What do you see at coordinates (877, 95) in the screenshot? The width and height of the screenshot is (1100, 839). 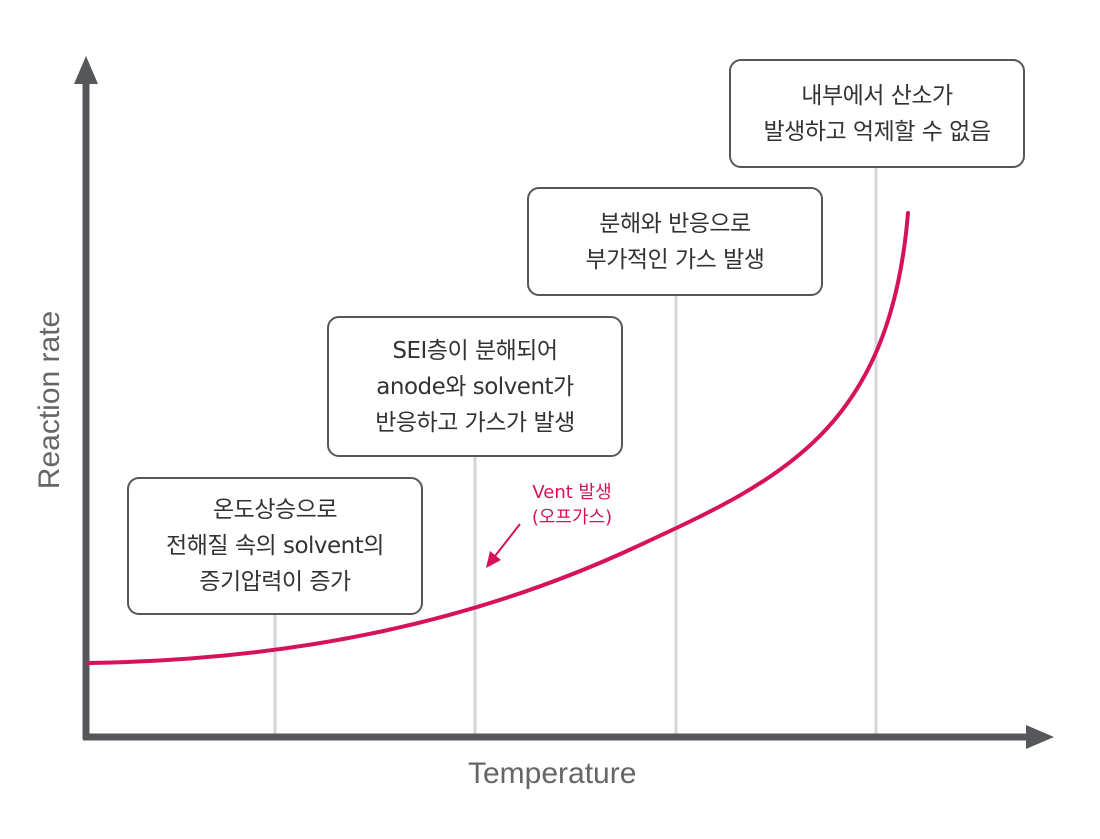 I see `stage-4-line-1: 내부에서 산소가` at bounding box center [877, 95].